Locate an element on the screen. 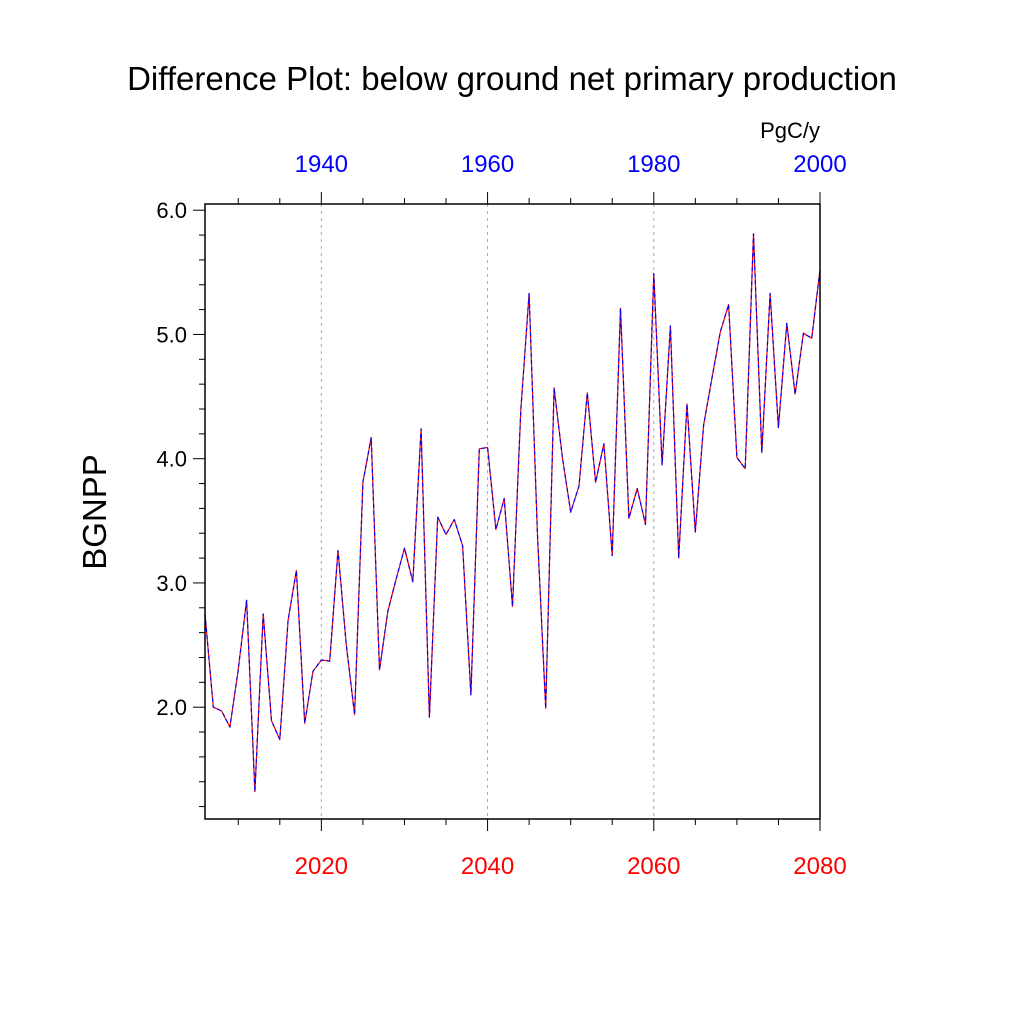  x-top-tick-label: 1940 is located at coordinates (321, 164).